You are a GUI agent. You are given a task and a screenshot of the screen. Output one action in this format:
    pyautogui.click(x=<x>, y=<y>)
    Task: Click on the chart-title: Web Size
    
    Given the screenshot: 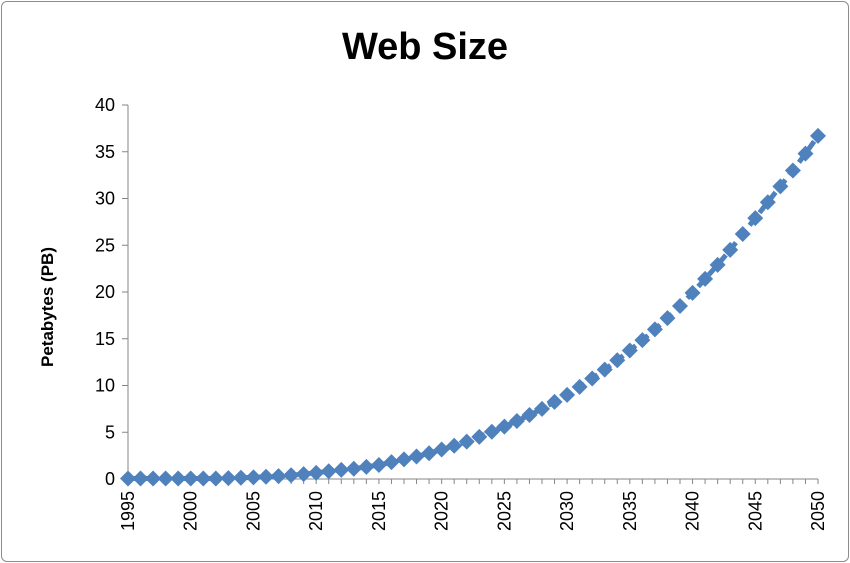 What is the action you would take?
    pyautogui.click(x=425, y=47)
    